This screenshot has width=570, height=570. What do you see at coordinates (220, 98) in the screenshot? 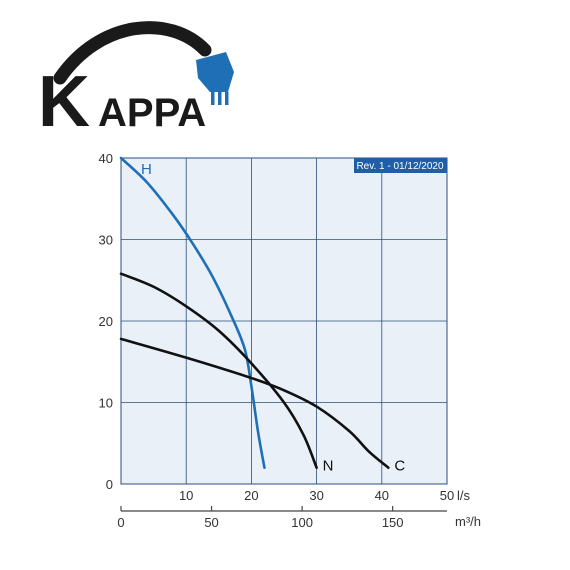
I see `logo-bucket-teeth` at bounding box center [220, 98].